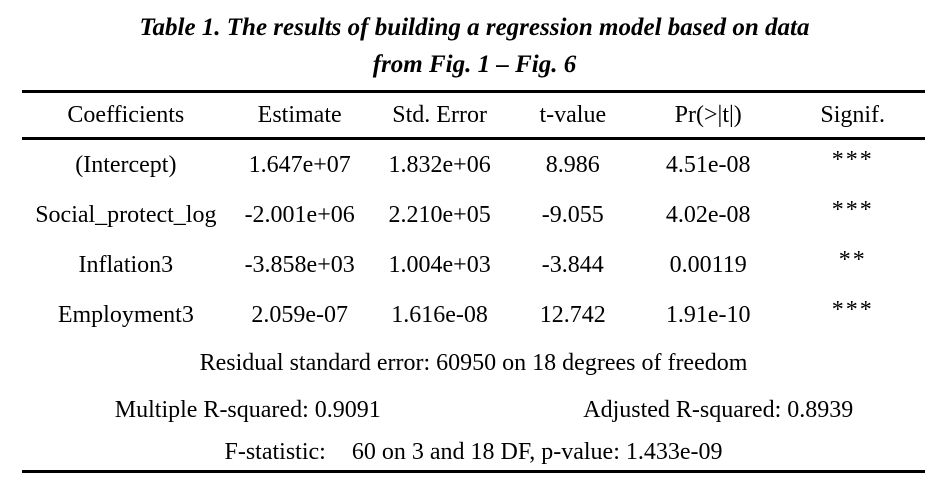 The image size is (949, 486). What do you see at coordinates (718, 409) in the screenshot?
I see `adjusted-r-squared: Adjusted R-squared: 0.8939` at bounding box center [718, 409].